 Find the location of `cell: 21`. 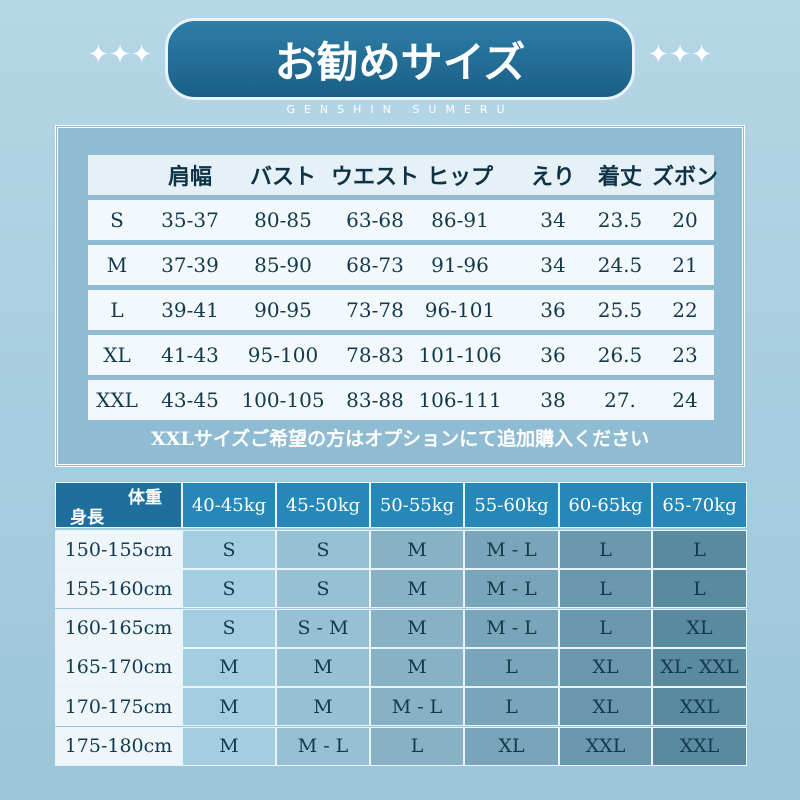

cell: 21 is located at coordinates (685, 265).